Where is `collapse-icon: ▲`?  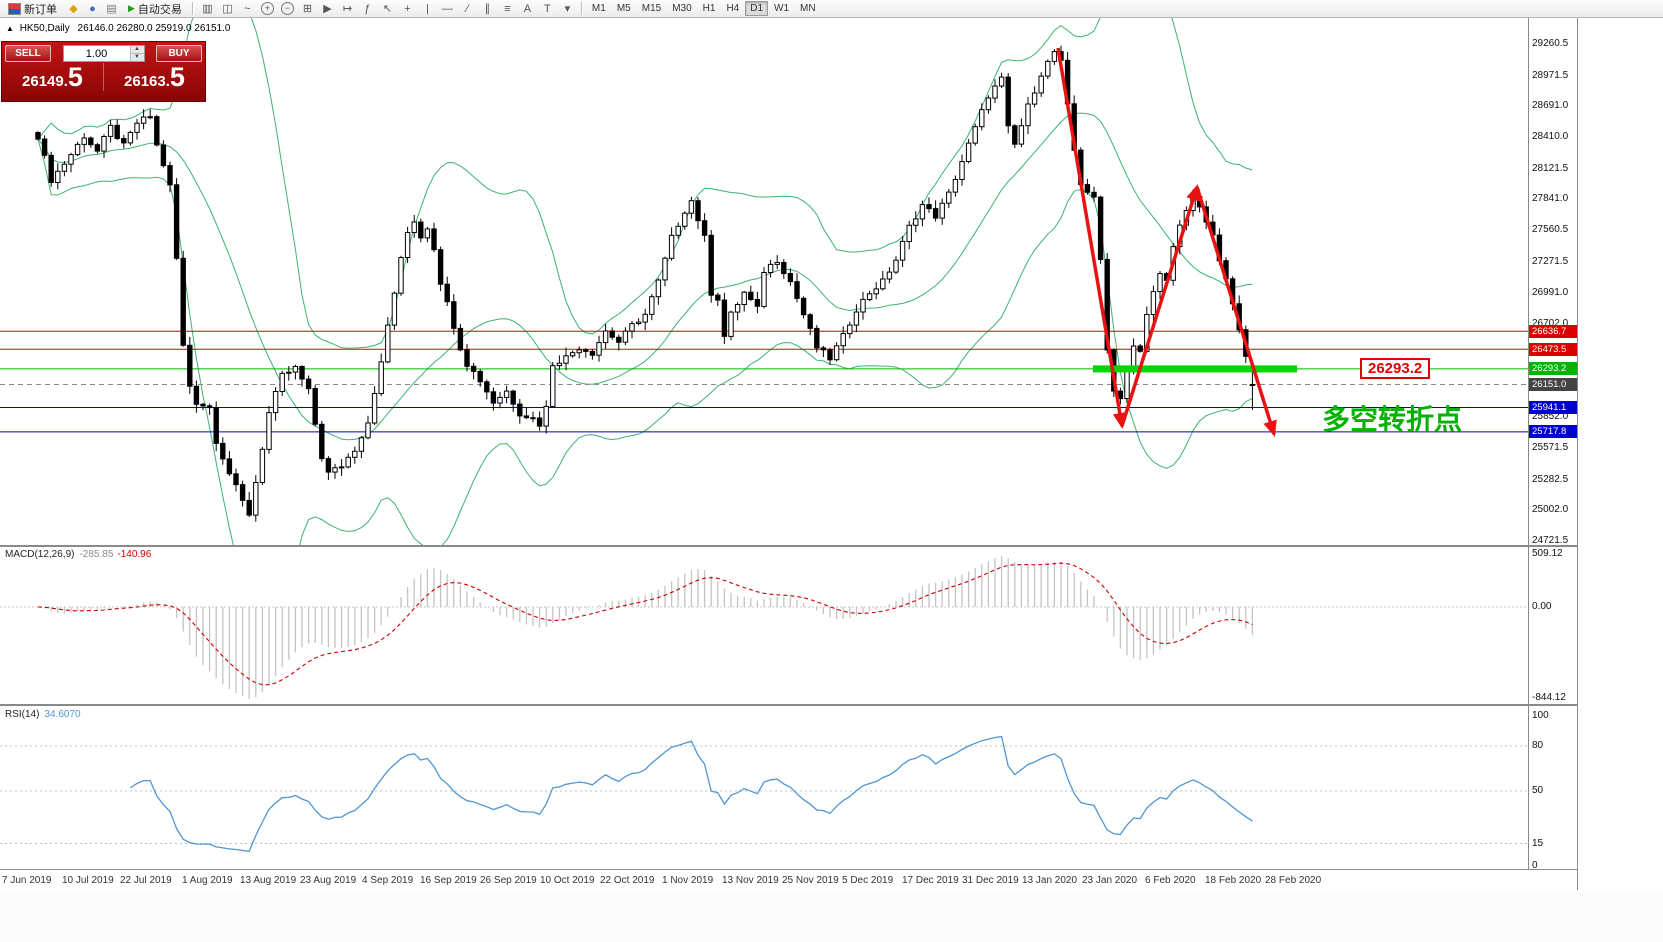 collapse-icon: ▲ is located at coordinates (10, 28).